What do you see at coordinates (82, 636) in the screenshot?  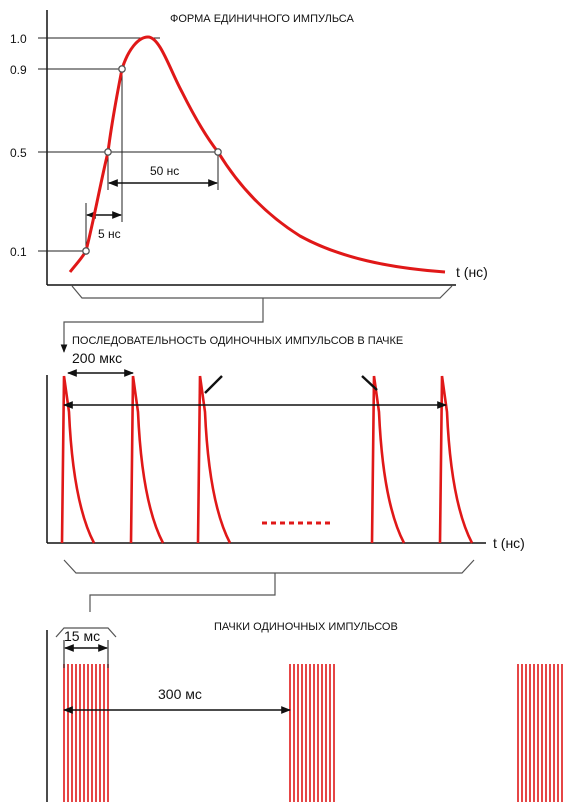 I see `burst-width-label: 15 мс` at bounding box center [82, 636].